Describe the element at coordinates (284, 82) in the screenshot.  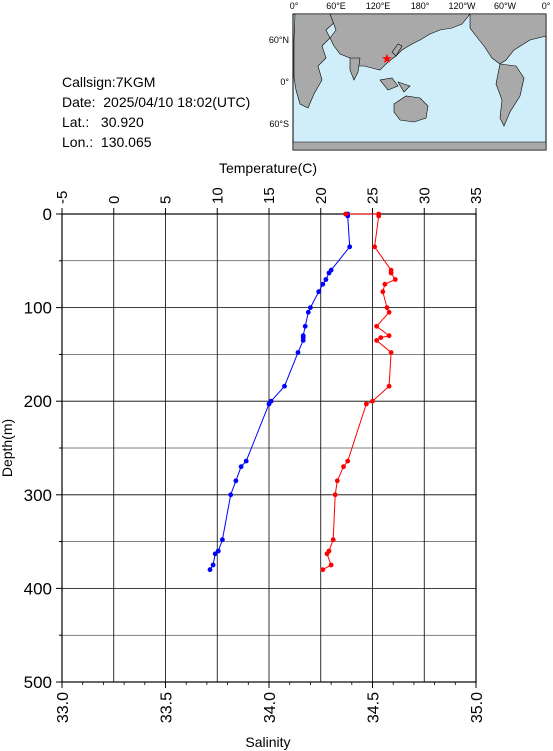
I see `map-left-label: 0°` at that location.